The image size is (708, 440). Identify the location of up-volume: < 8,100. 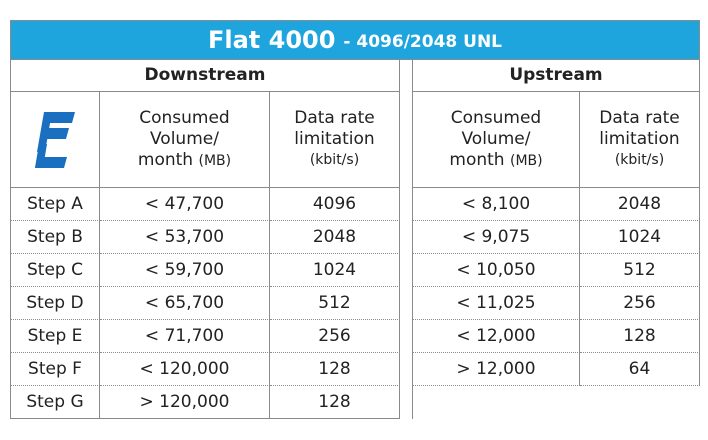
(496, 204).